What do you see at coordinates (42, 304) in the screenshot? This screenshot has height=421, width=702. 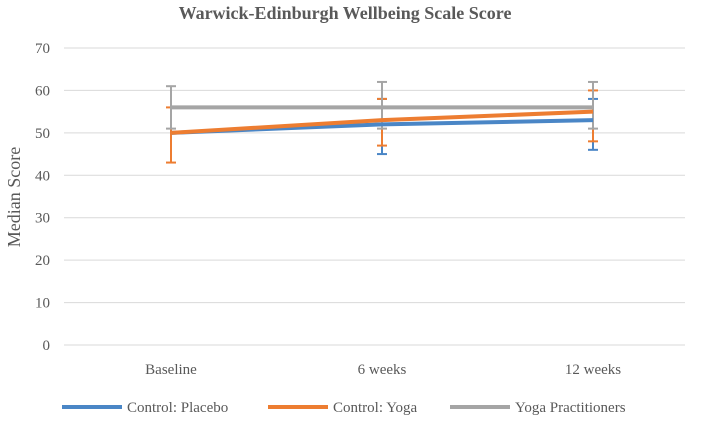 I see `y-tick-label: 10` at bounding box center [42, 304].